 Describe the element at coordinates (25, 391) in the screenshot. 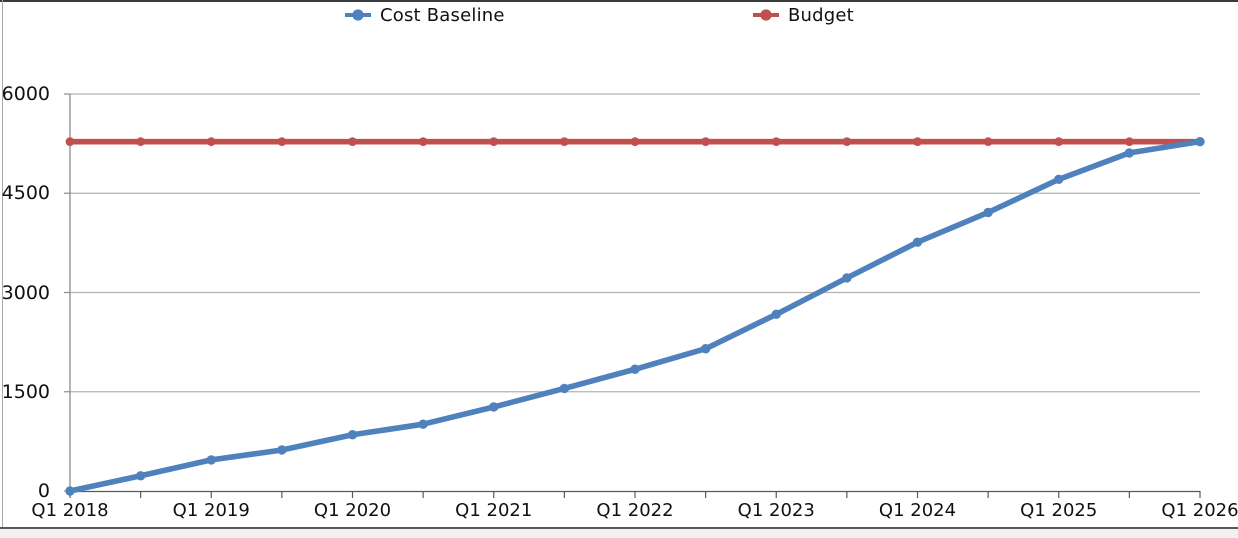

I see `y-axis-tick-label: 1500` at that location.